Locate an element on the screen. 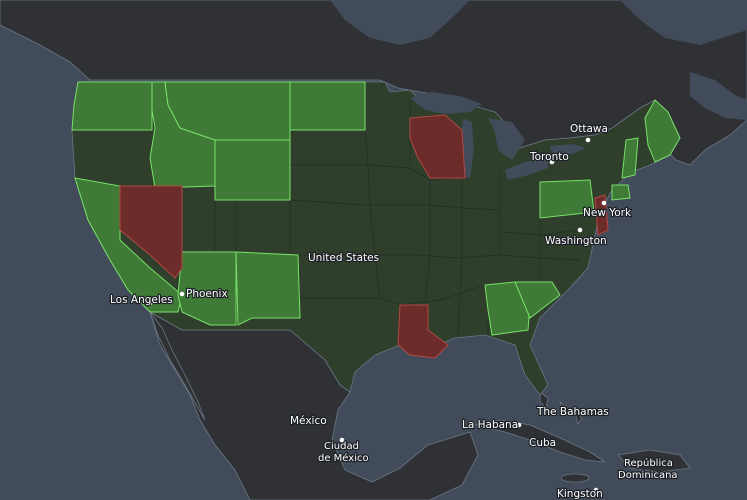 Image resolution: width=747 pixels, height=500 pixels. label-la-habana: La Habana is located at coordinates (490, 425).